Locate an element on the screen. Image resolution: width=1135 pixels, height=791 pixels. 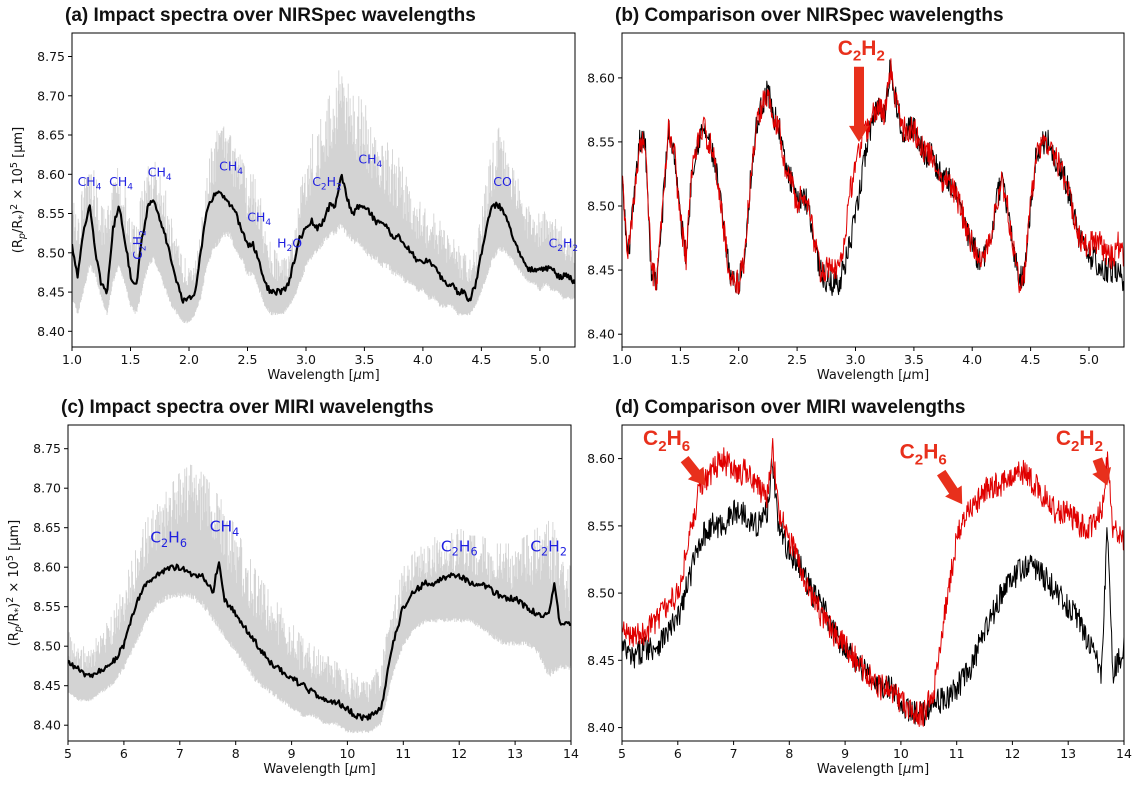
spectrum-red is located at coordinates (873, 176).